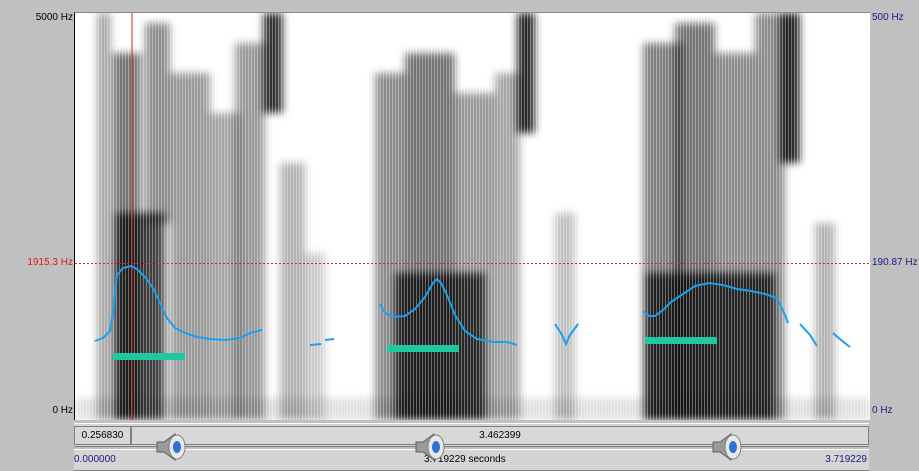 The width and height of the screenshot is (919, 471). What do you see at coordinates (882, 410) in the screenshot?
I see `pitch-bottom-label: 0 Hz` at bounding box center [882, 410].